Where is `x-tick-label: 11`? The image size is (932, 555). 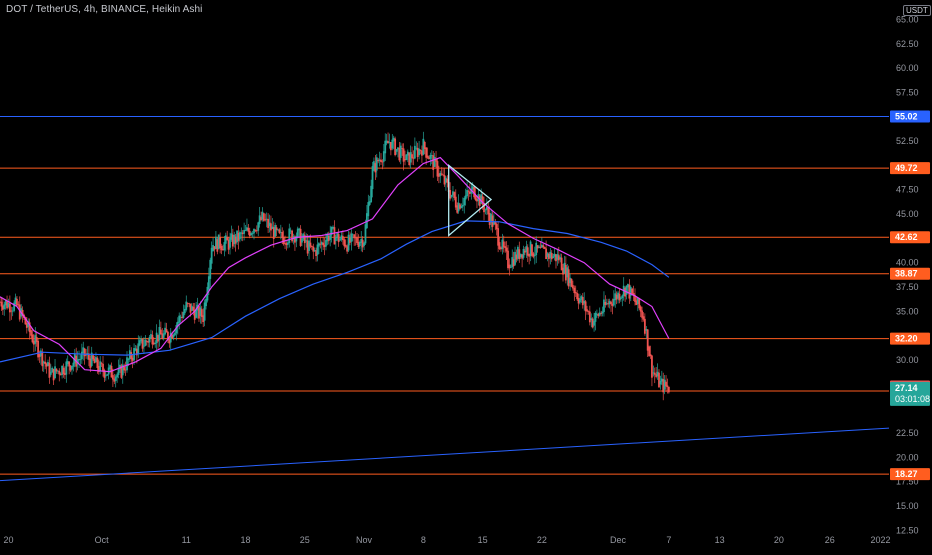 x-tick-label: 11 is located at coordinates (186, 540).